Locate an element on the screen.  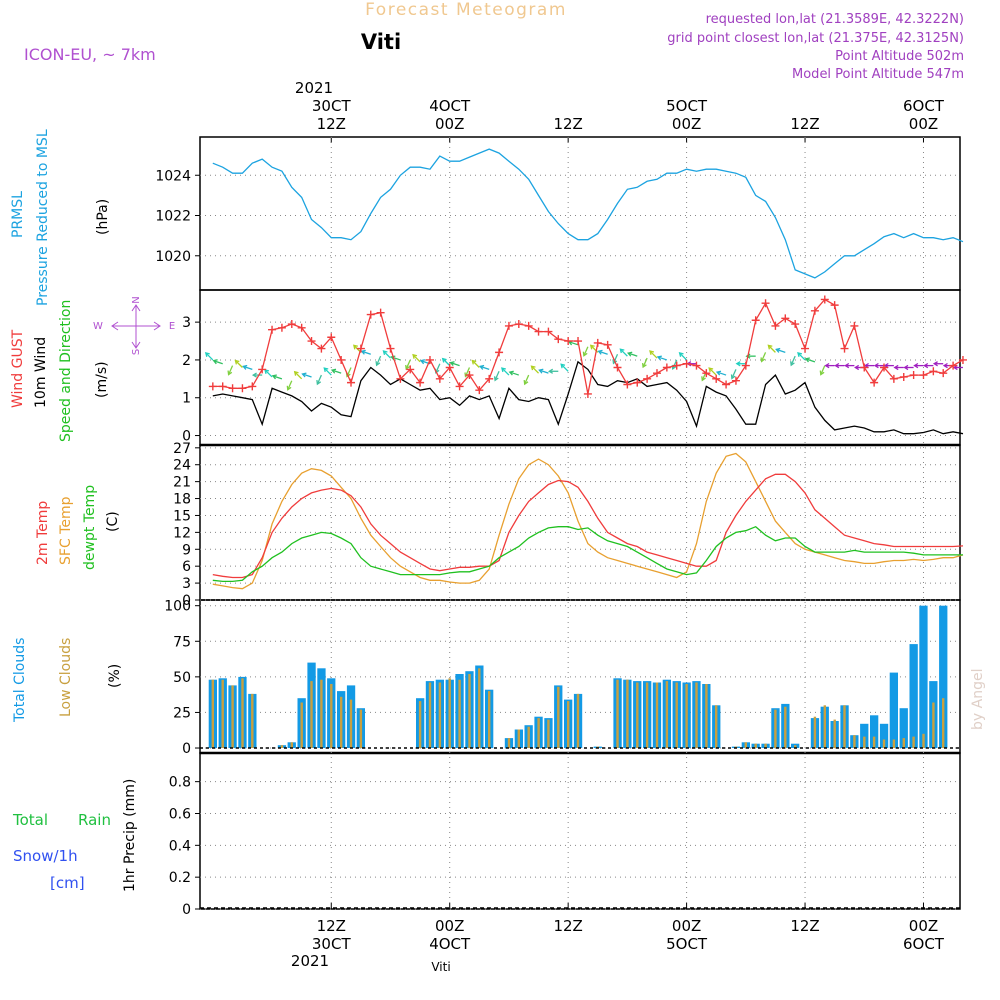
temp-unit: (C) is located at coordinates (113, 521).